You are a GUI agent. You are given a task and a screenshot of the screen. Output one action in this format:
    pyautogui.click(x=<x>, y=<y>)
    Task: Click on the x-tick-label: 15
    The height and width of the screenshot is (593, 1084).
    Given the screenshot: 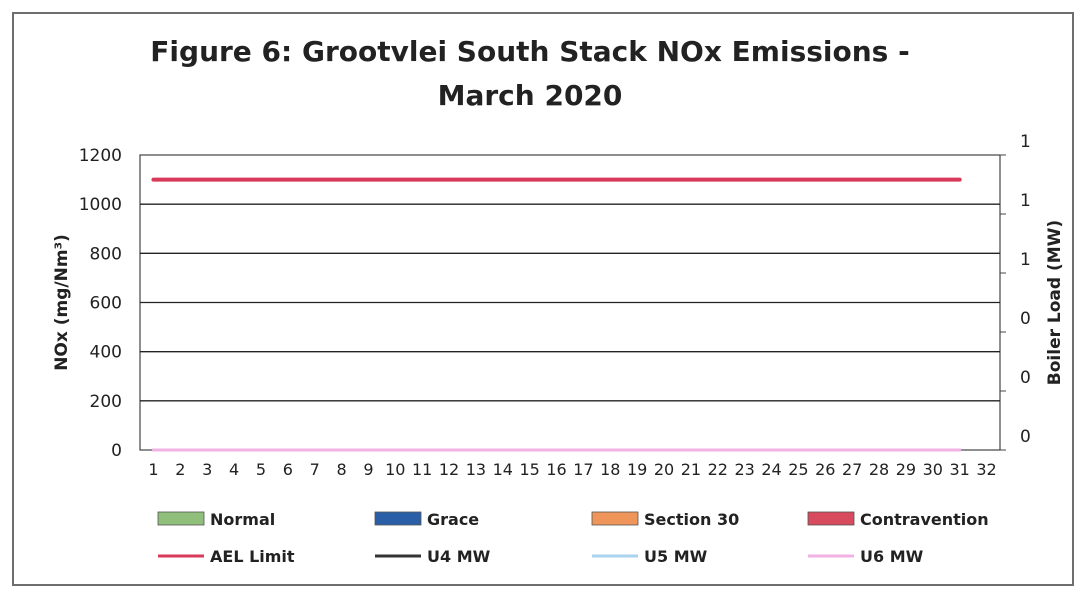 What is the action you would take?
    pyautogui.click(x=530, y=469)
    